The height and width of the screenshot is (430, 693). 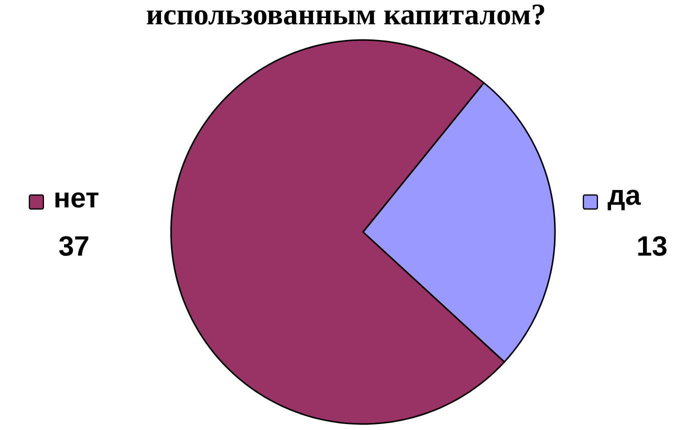 What do you see at coordinates (624, 200) in the screenshot?
I see `legend-label: да` at bounding box center [624, 200].